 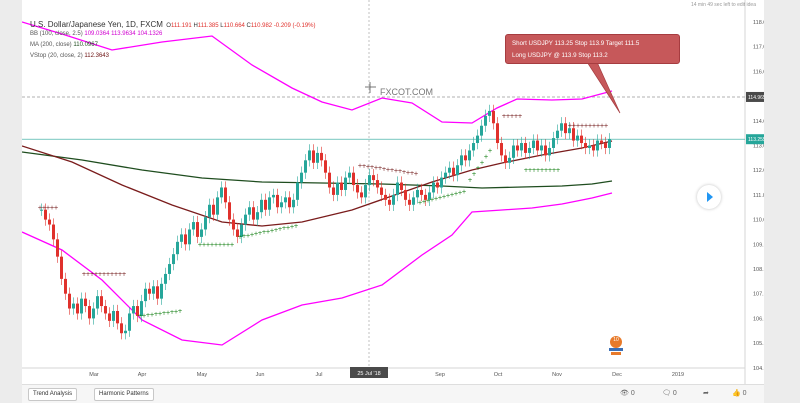 I want to click on watermark-text: FXCOT.COM, so click(x=406, y=92).